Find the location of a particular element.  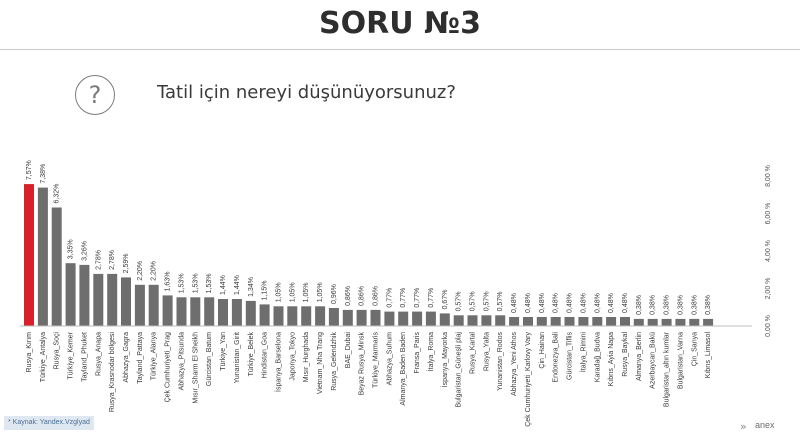

page-title: SORU №3 is located at coordinates (400, 23).